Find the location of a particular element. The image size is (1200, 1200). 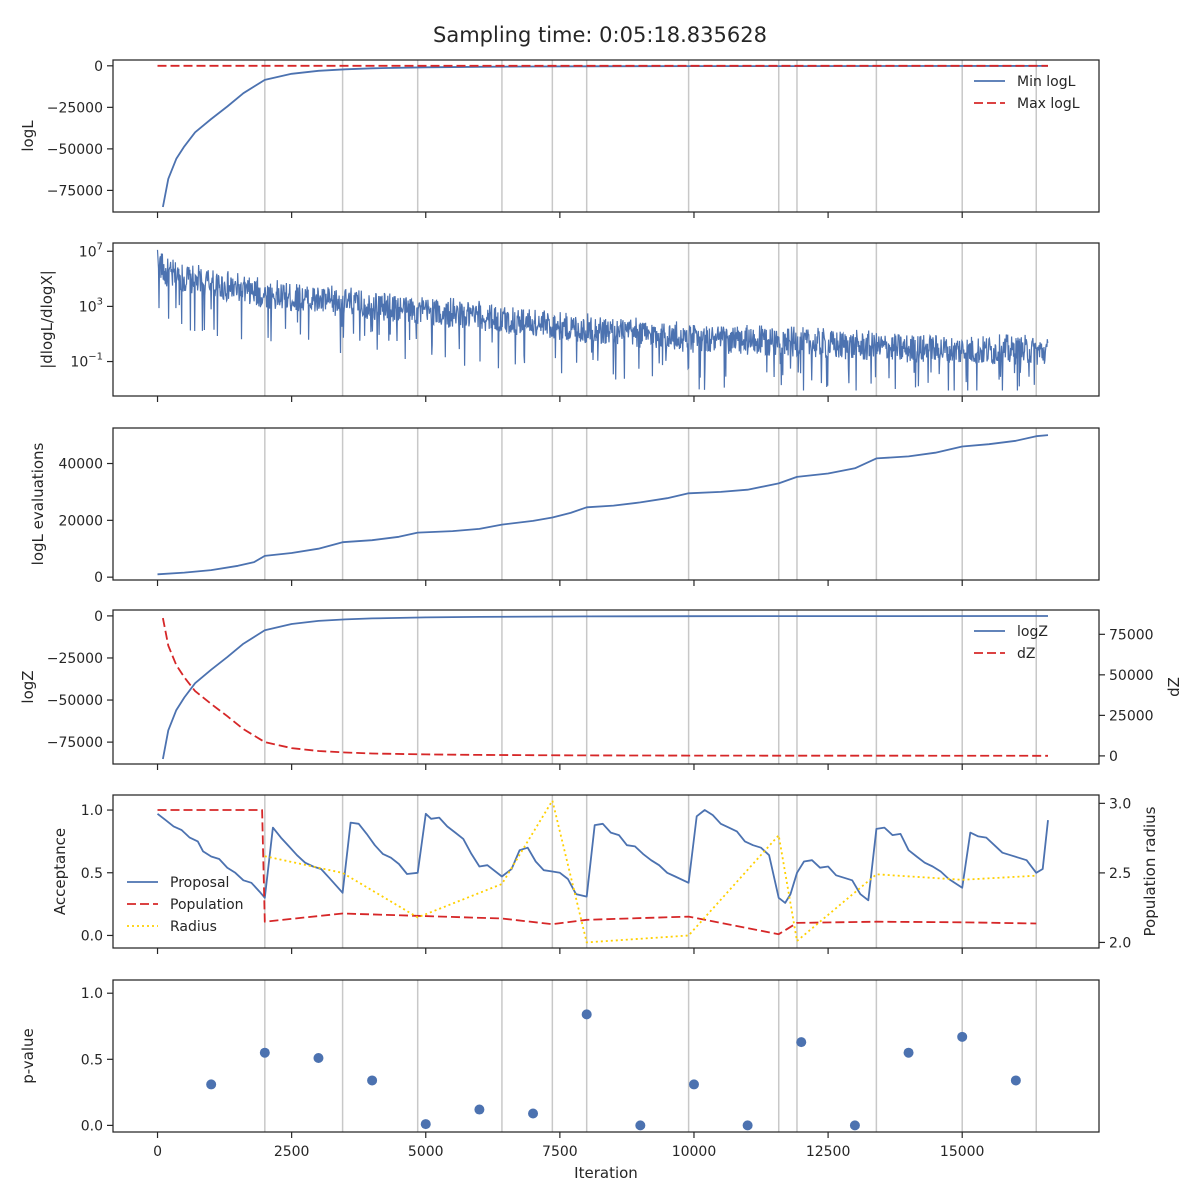

legend-label: Max logL is located at coordinates (1048, 104).